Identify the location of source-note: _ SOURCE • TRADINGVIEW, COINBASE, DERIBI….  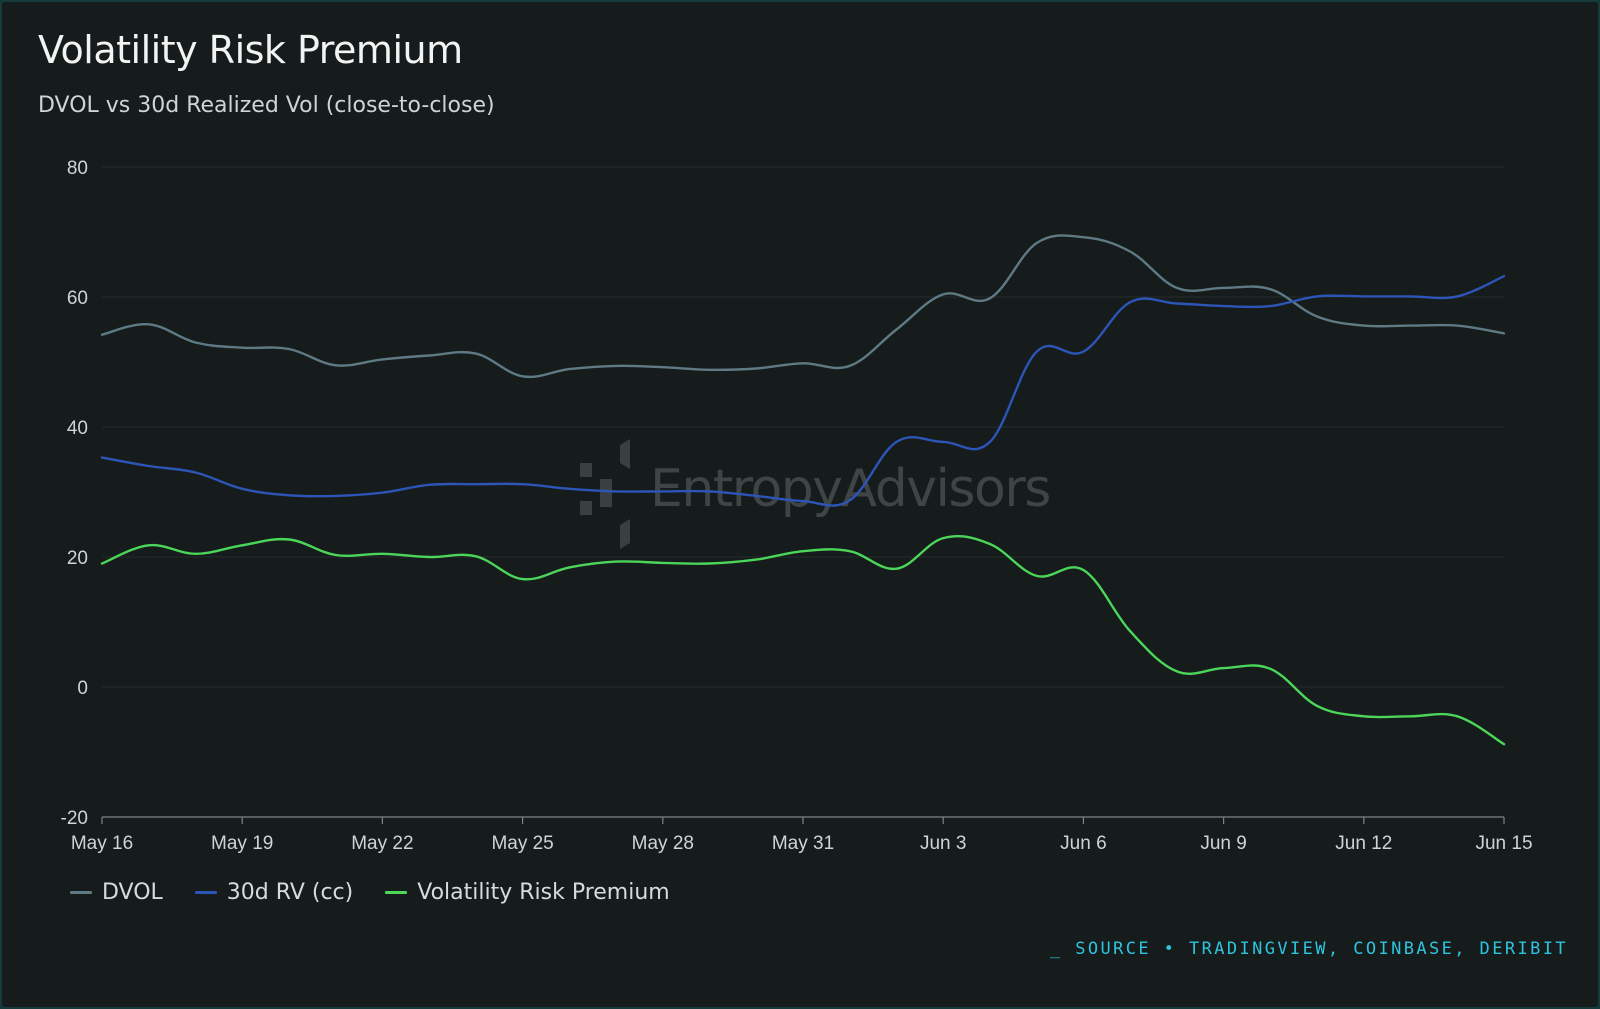
(1308, 949).